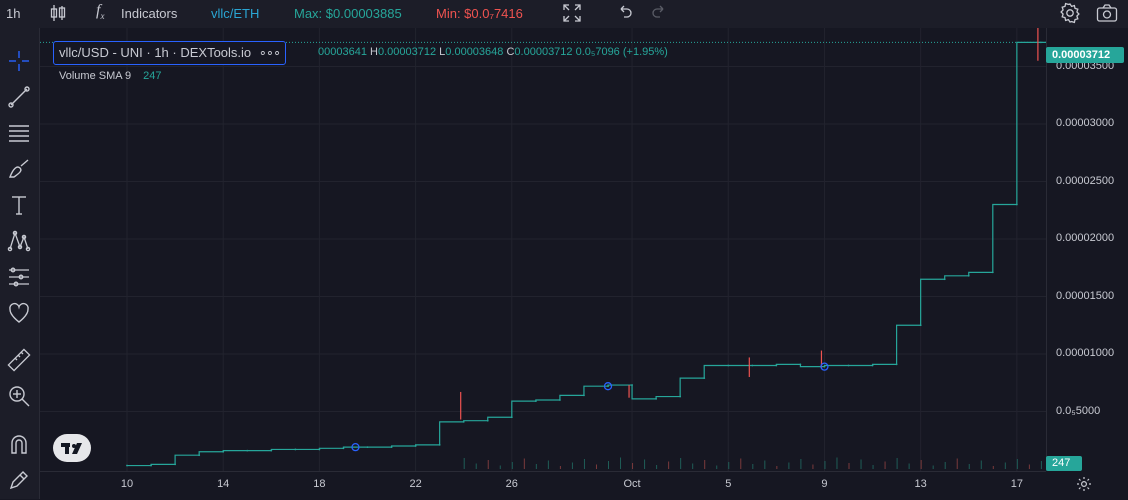  I want to click on more-dots-icon: ∘∘∘, so click(269, 52).